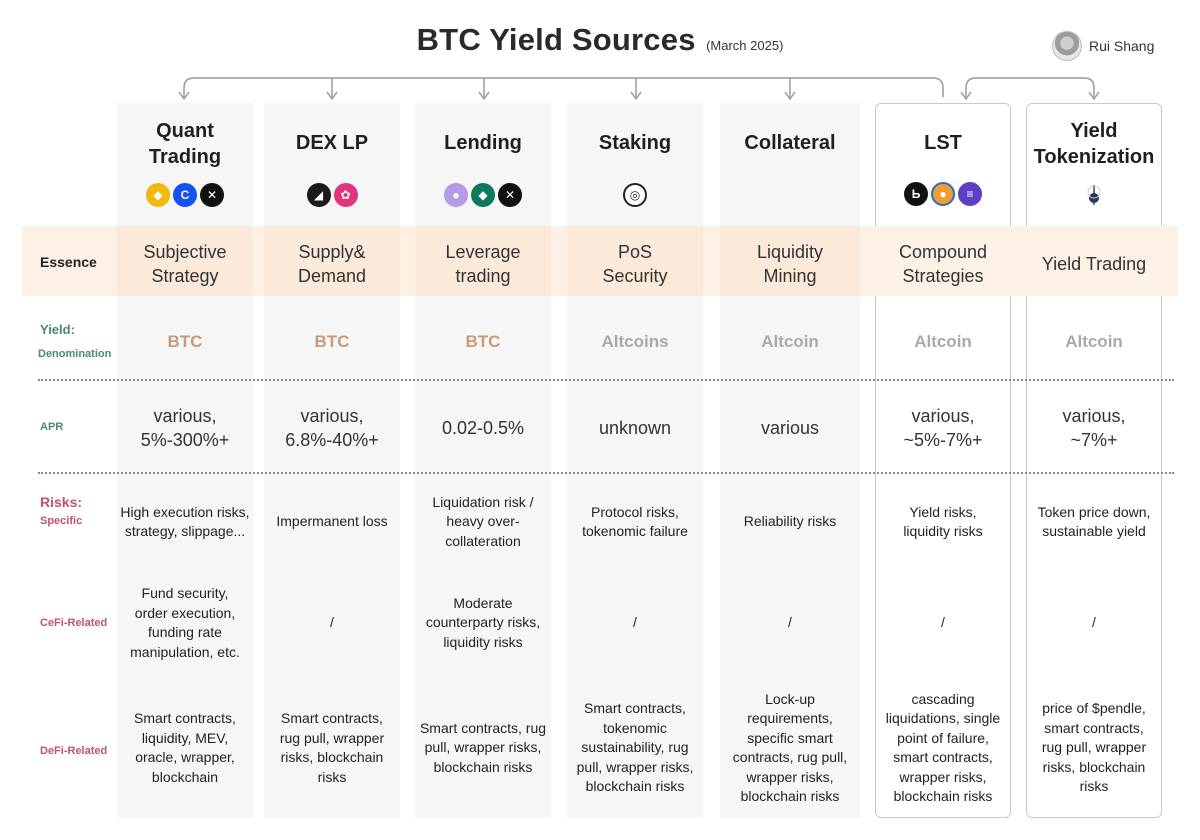 The height and width of the screenshot is (840, 1200). I want to click on author-name: Rui Shang, so click(1122, 46).